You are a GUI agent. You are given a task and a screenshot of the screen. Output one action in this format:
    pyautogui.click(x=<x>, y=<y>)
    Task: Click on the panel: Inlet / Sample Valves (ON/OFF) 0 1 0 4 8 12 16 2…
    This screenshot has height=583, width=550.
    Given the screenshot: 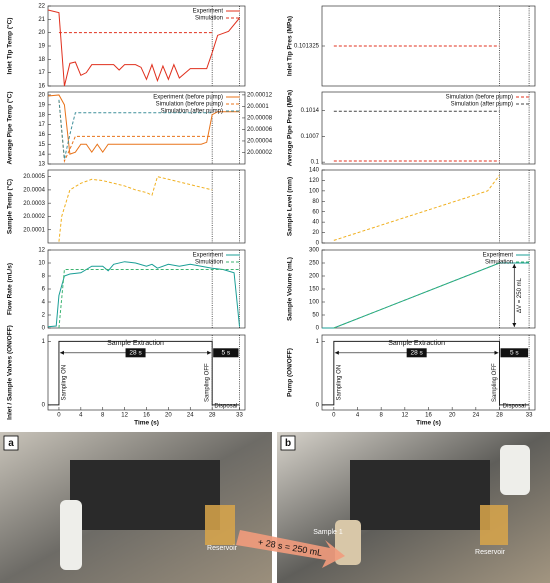 What is the action you would take?
    pyautogui.click(x=126, y=376)
    